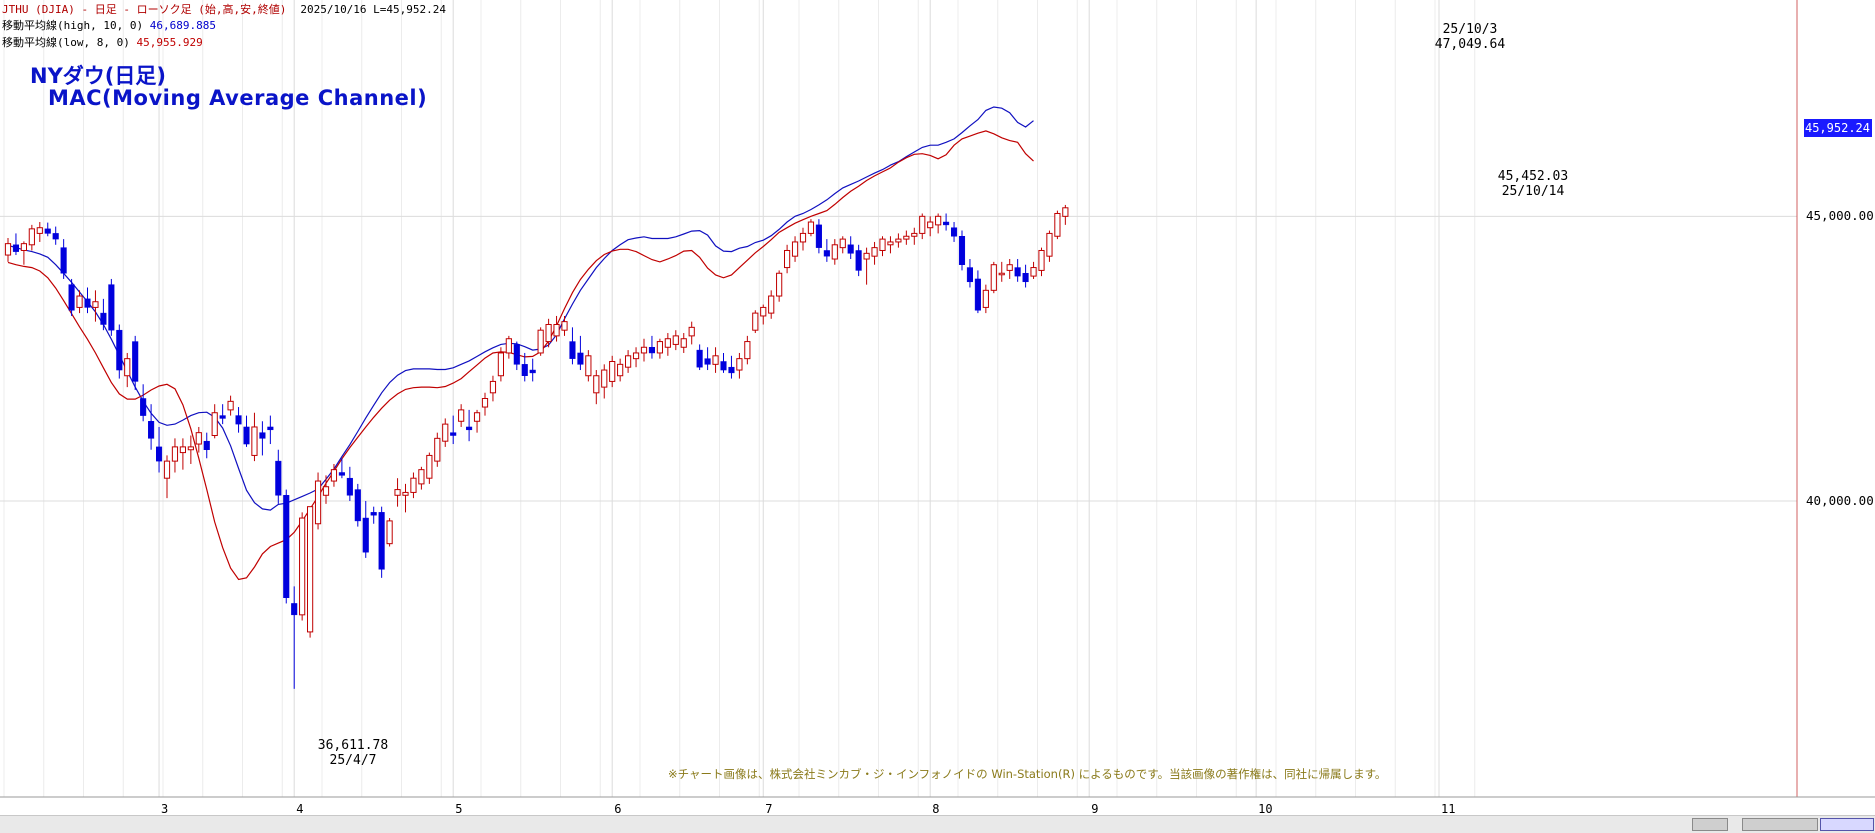  I want to click on ma-low-legend: 移動平均線(low, 8, 0) 45,955.929, so click(102, 43).